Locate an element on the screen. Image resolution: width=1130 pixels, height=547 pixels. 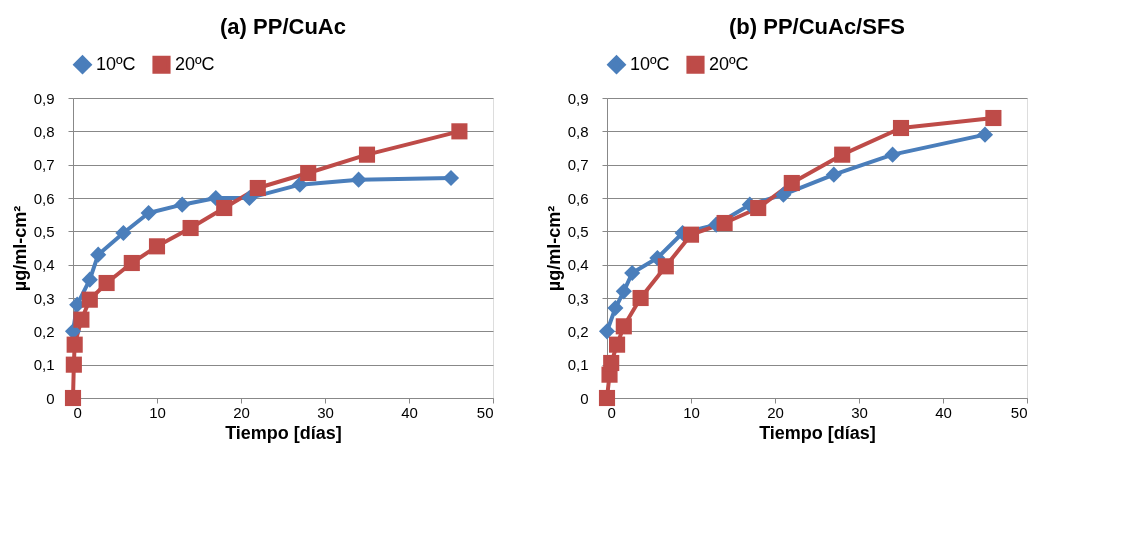
chart-title: (a) PP/CuAc is located at coordinates (283, 26).